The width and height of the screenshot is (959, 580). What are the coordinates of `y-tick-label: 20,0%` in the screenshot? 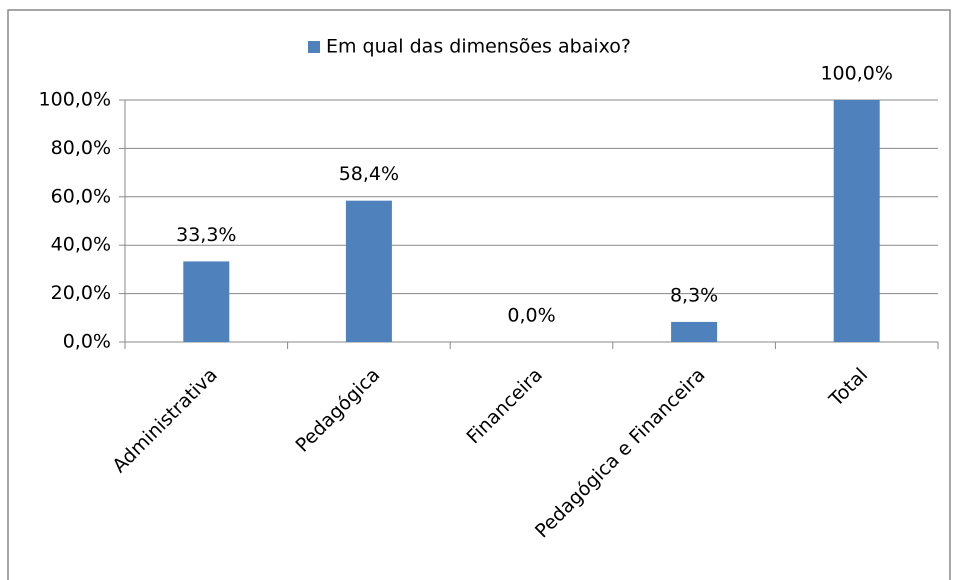 It's located at (81, 293).